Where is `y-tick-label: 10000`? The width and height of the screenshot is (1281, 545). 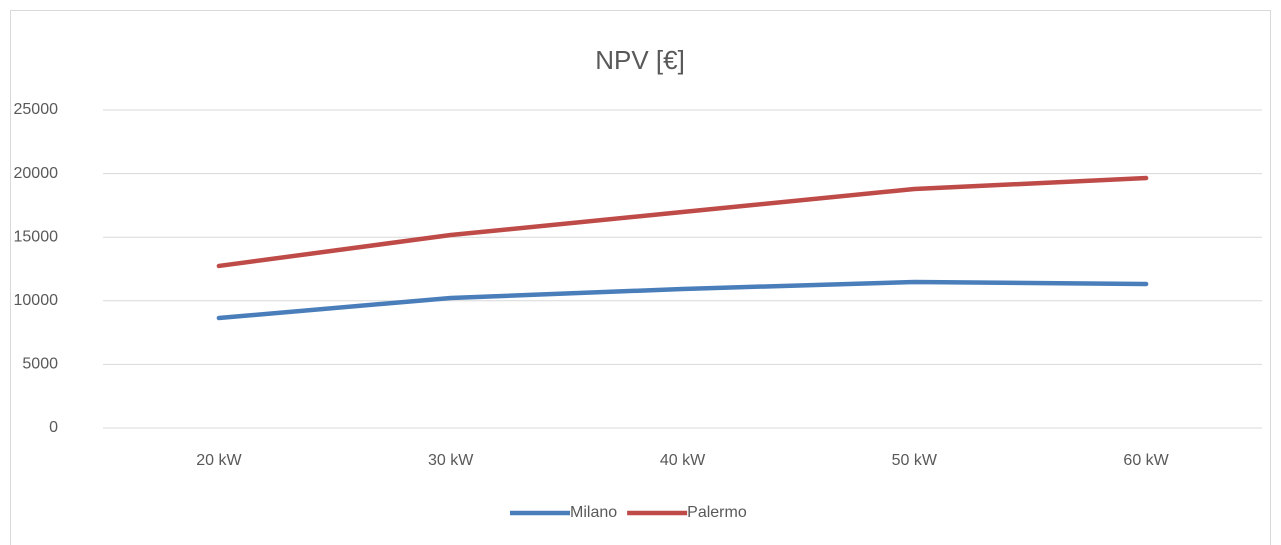 y-tick-label: 10000 is located at coordinates (36, 300).